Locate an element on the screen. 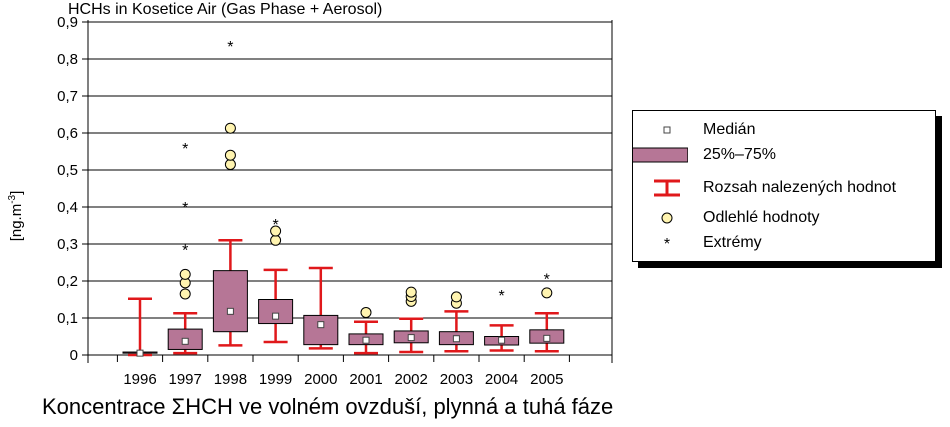 Image resolution: width=950 pixels, height=427 pixels. boxplot-1998: * is located at coordinates (230, 193).